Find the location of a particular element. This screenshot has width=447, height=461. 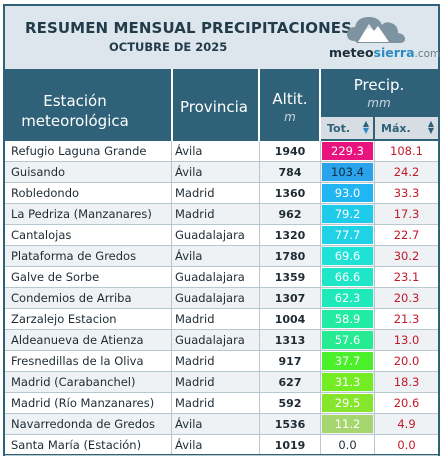

altitude: 1940 is located at coordinates (290, 151).